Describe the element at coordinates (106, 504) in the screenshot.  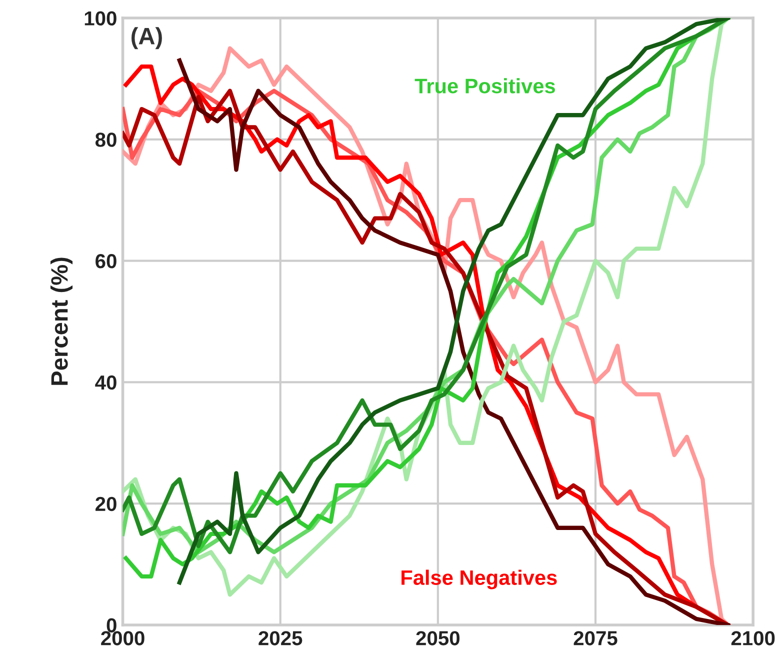
I see `y-tick-label: 20` at that location.